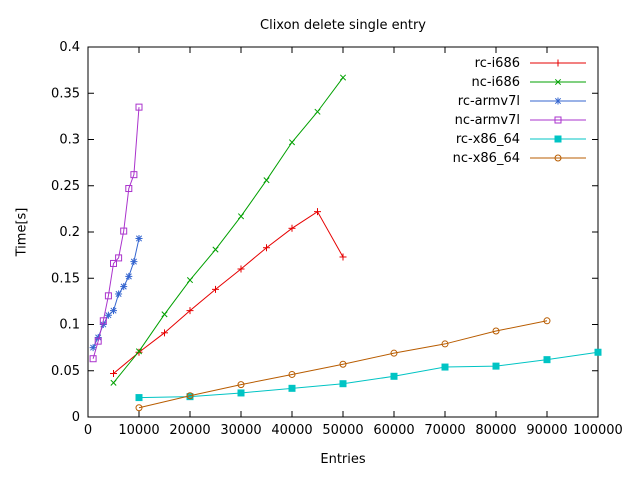 The height and width of the screenshot is (480, 640). What do you see at coordinates (342, 430) in the screenshot?
I see `x-tick-label: 50000` at bounding box center [342, 430].